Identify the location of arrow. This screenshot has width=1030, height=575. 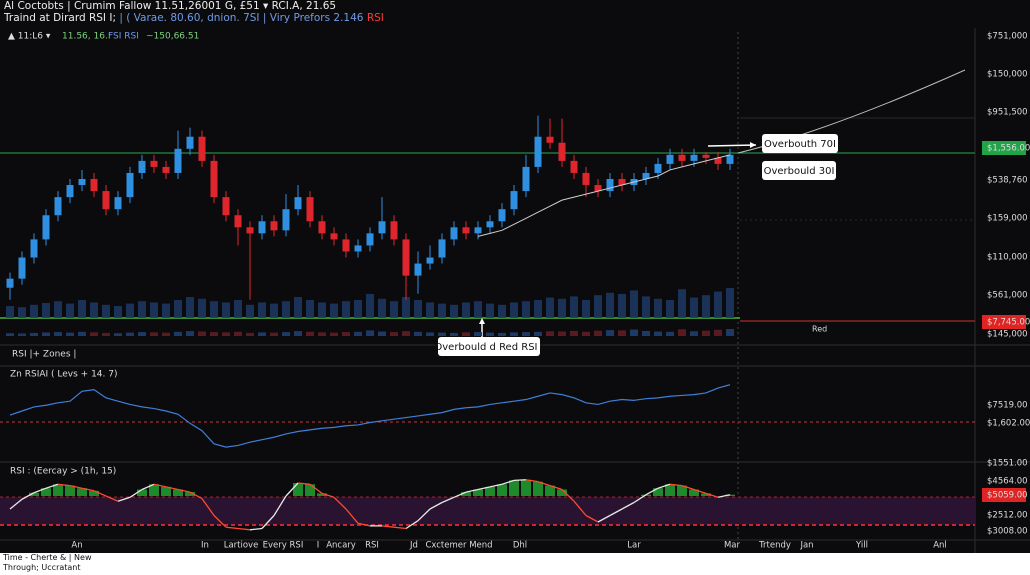
(732, 145).